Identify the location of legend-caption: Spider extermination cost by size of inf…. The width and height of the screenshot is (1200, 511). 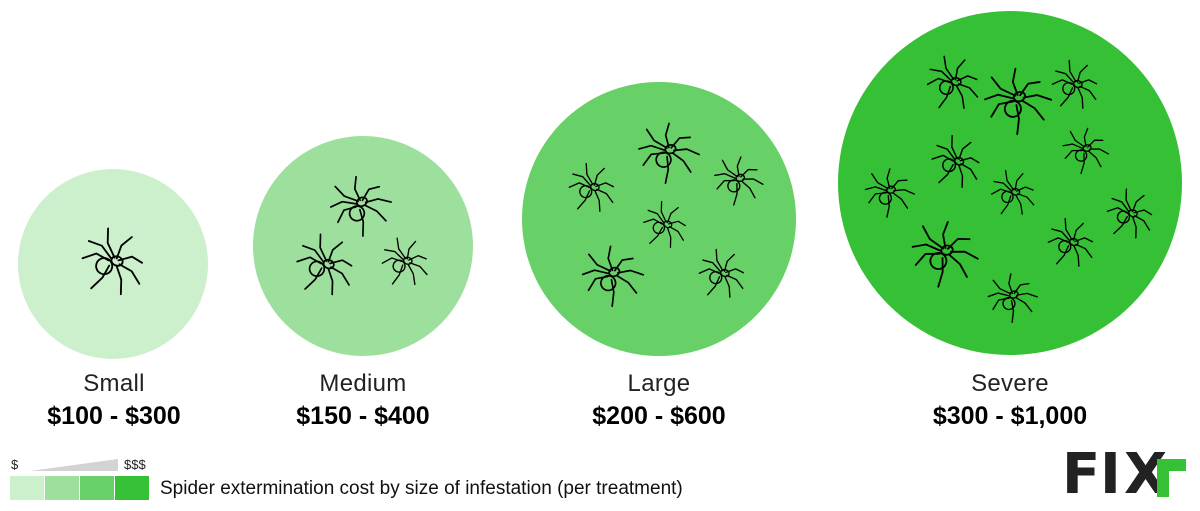
(421, 488).